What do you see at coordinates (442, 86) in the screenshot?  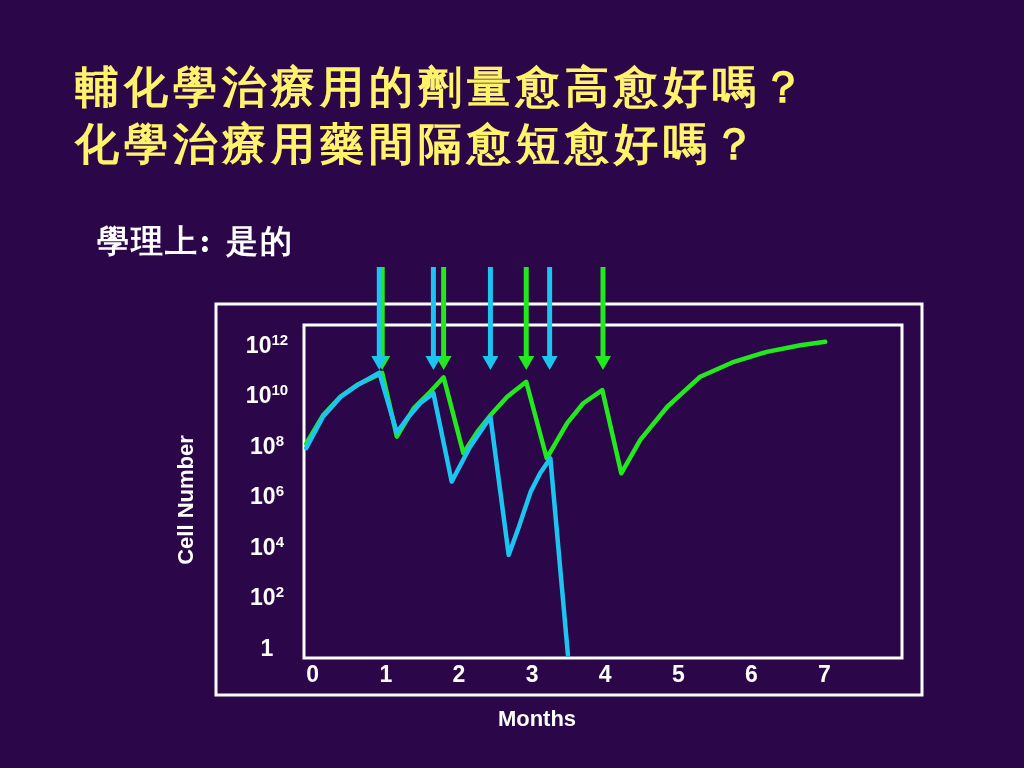 I see `title: 輔化學治療用的劑量愈高愈好嗎？` at bounding box center [442, 86].